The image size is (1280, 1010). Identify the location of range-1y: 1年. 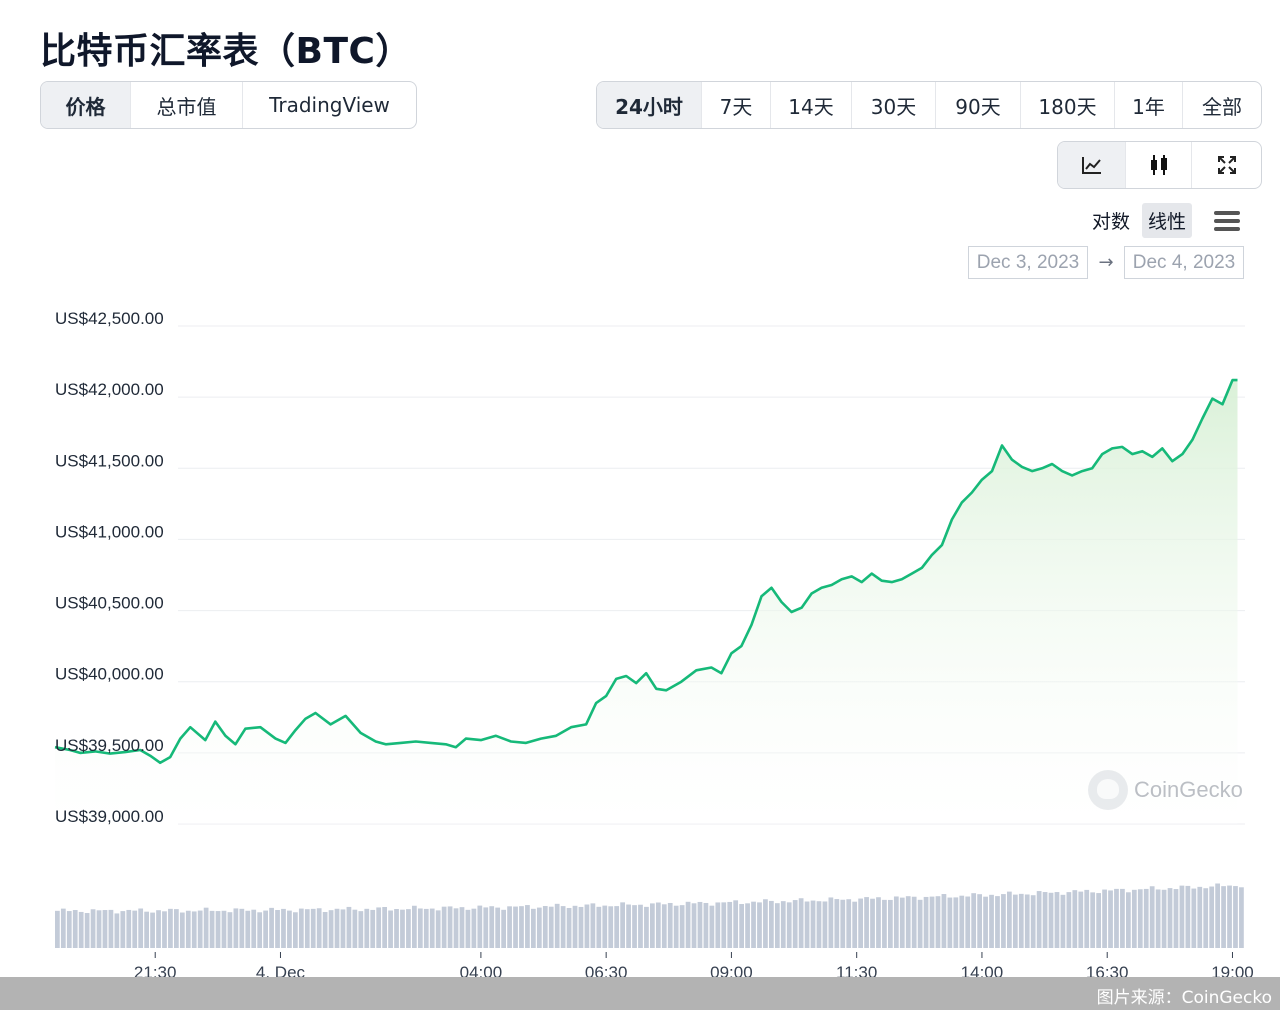
(1149, 105).